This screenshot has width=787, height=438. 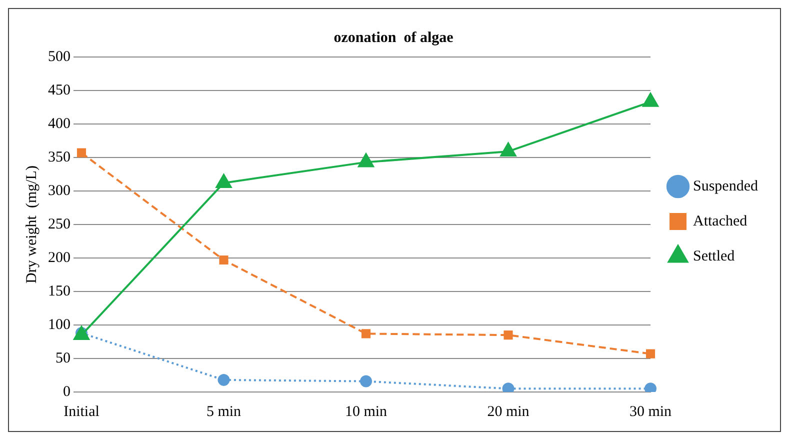 I want to click on y-tick-label: 100, so click(x=59, y=324).